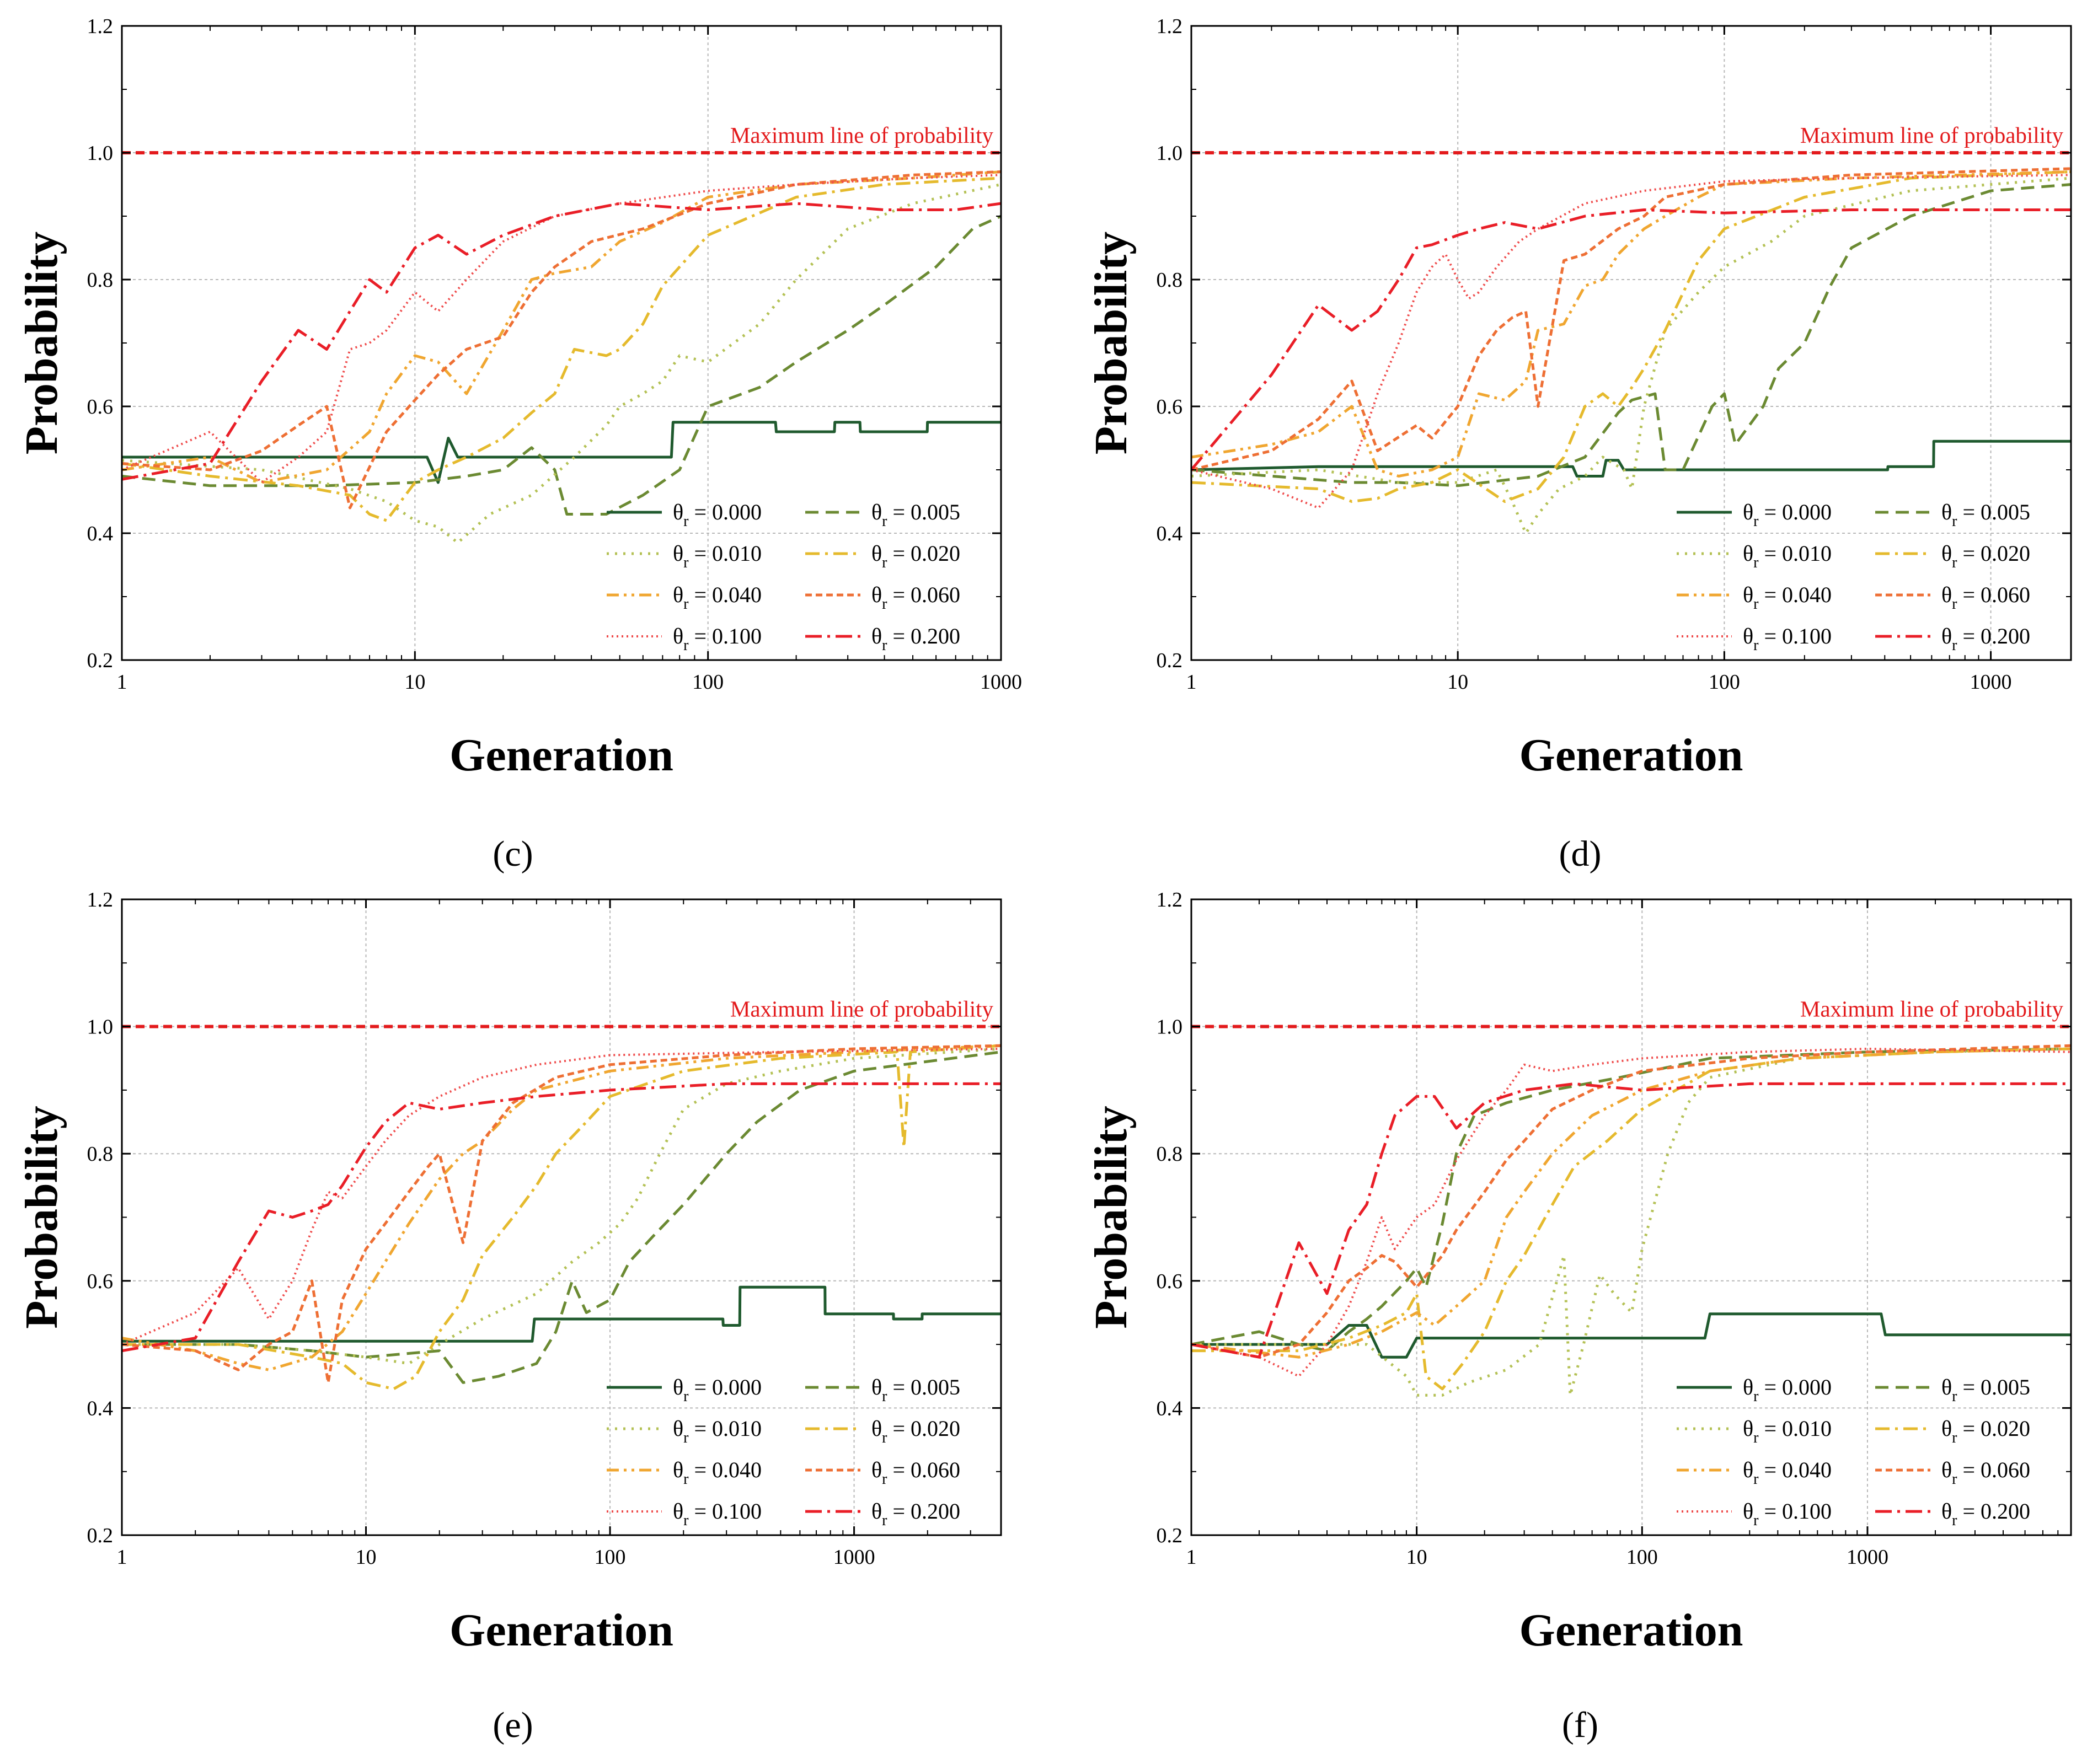 This screenshot has width=2087, height=1764. I want to click on y-axis-title: Probability, so click(41, 343).